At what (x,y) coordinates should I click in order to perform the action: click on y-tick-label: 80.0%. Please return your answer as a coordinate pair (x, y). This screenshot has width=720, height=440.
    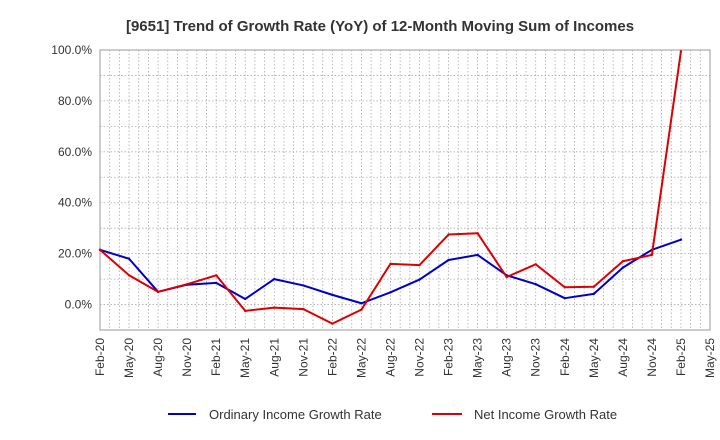
    Looking at the image, I should click on (75, 101).